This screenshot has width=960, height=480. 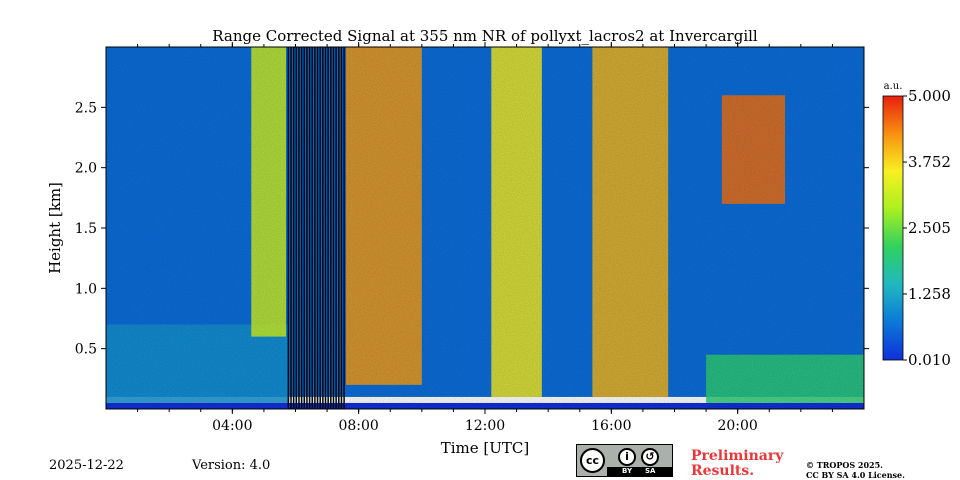 I want to click on colorbar-tick-label: 2.505, so click(x=929, y=228).